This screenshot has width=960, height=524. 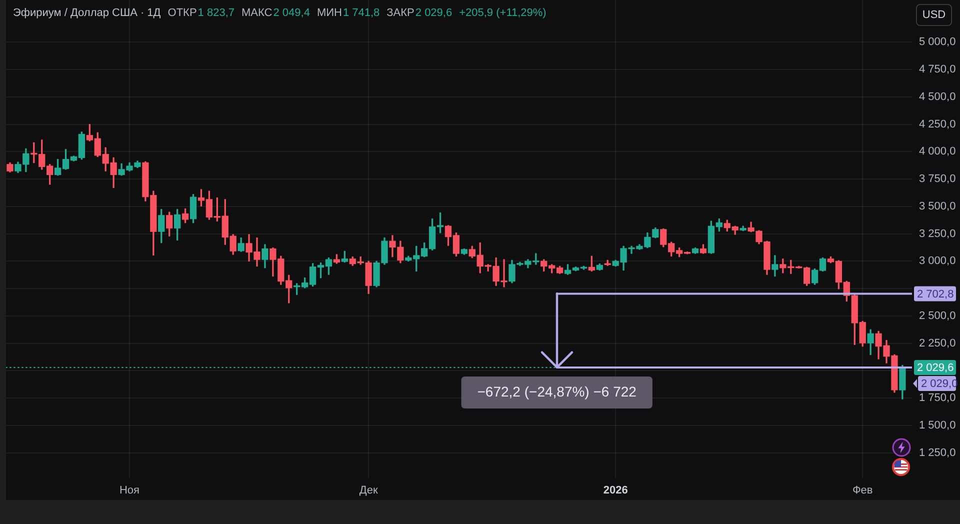 I want to click on annotation: 1 823,7, so click(x=216, y=13).